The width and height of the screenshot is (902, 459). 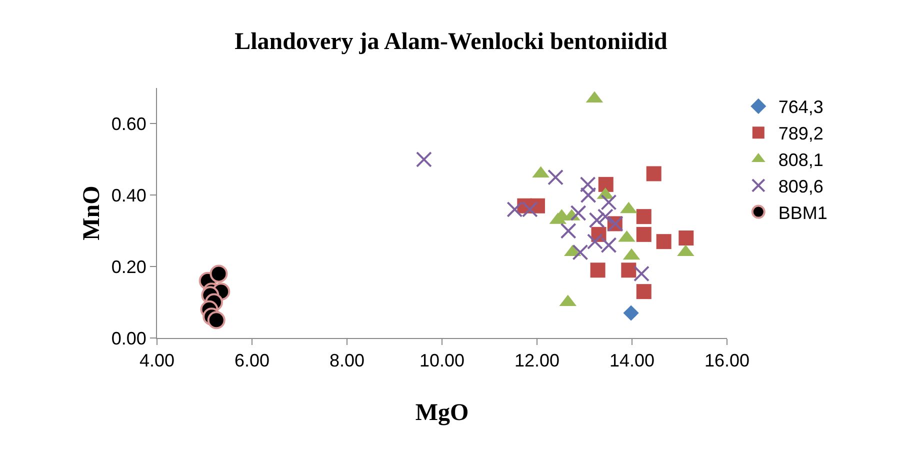 What do you see at coordinates (801, 186) in the screenshot?
I see `legend-label: 809,6` at bounding box center [801, 186].